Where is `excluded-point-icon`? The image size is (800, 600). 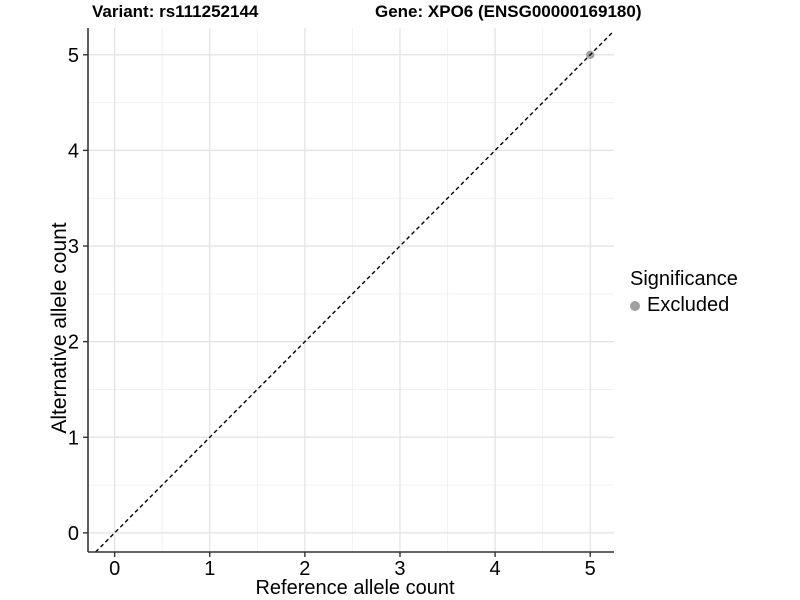
excluded-point-icon is located at coordinates (635, 305).